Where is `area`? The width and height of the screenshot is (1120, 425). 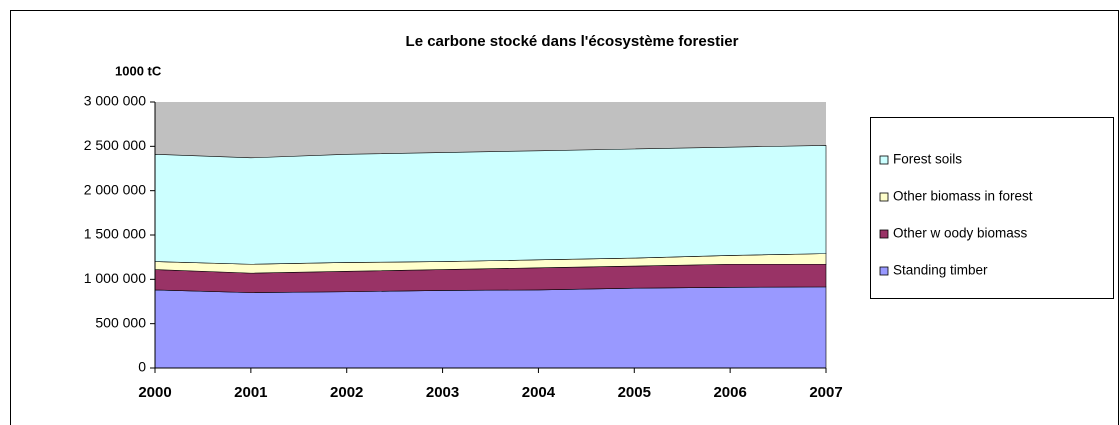
area is located at coordinates (490, 327).